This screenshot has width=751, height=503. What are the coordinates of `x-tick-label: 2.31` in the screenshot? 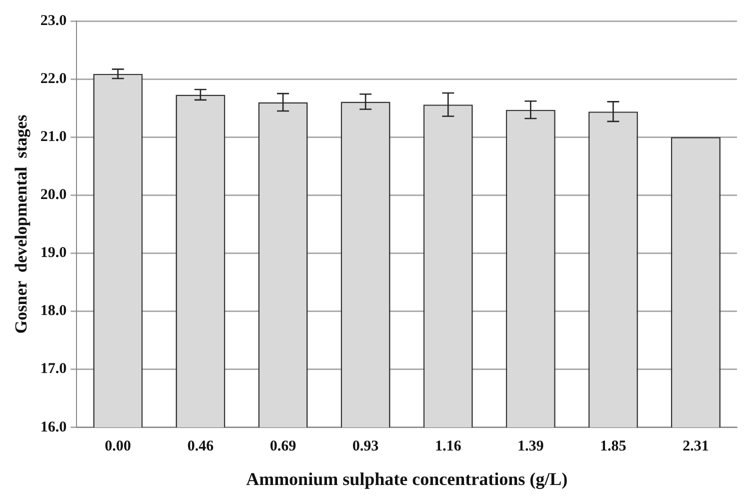 It's located at (695, 446).